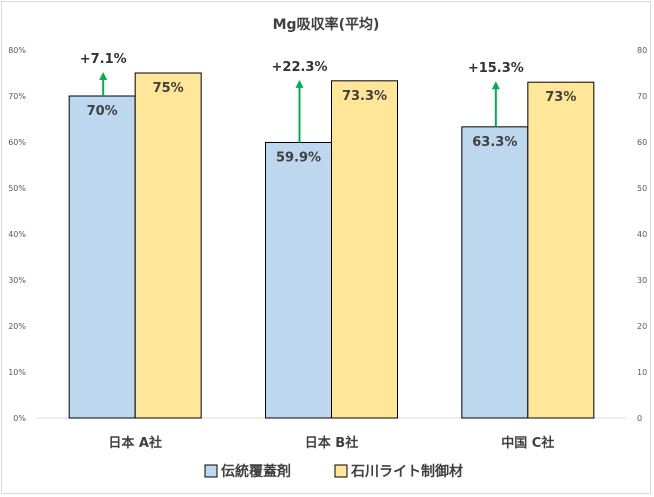 This screenshot has height=497, width=654. Describe the element at coordinates (302, 97) in the screenshot. I see `annotations-group: +7.1% +22.3% +15.3%` at that location.